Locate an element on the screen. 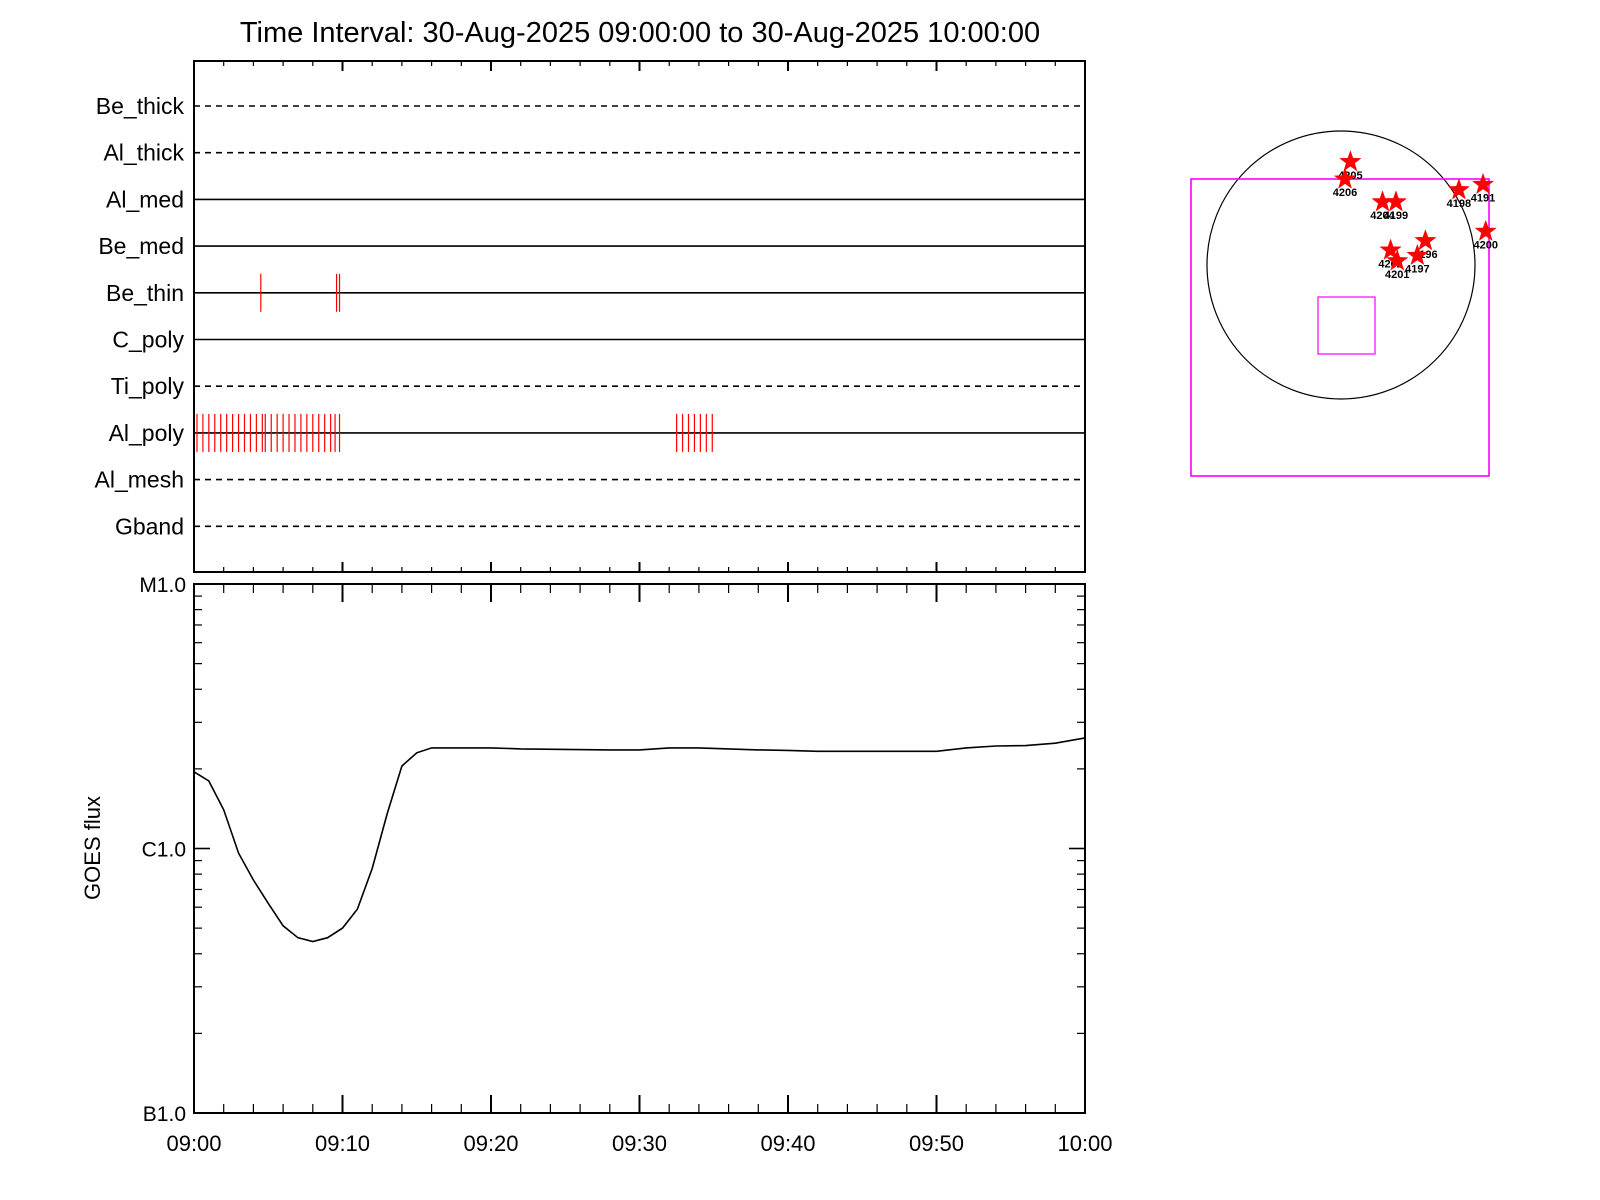  goes-x-tick-label: 10:00 is located at coordinates (1084, 1143).